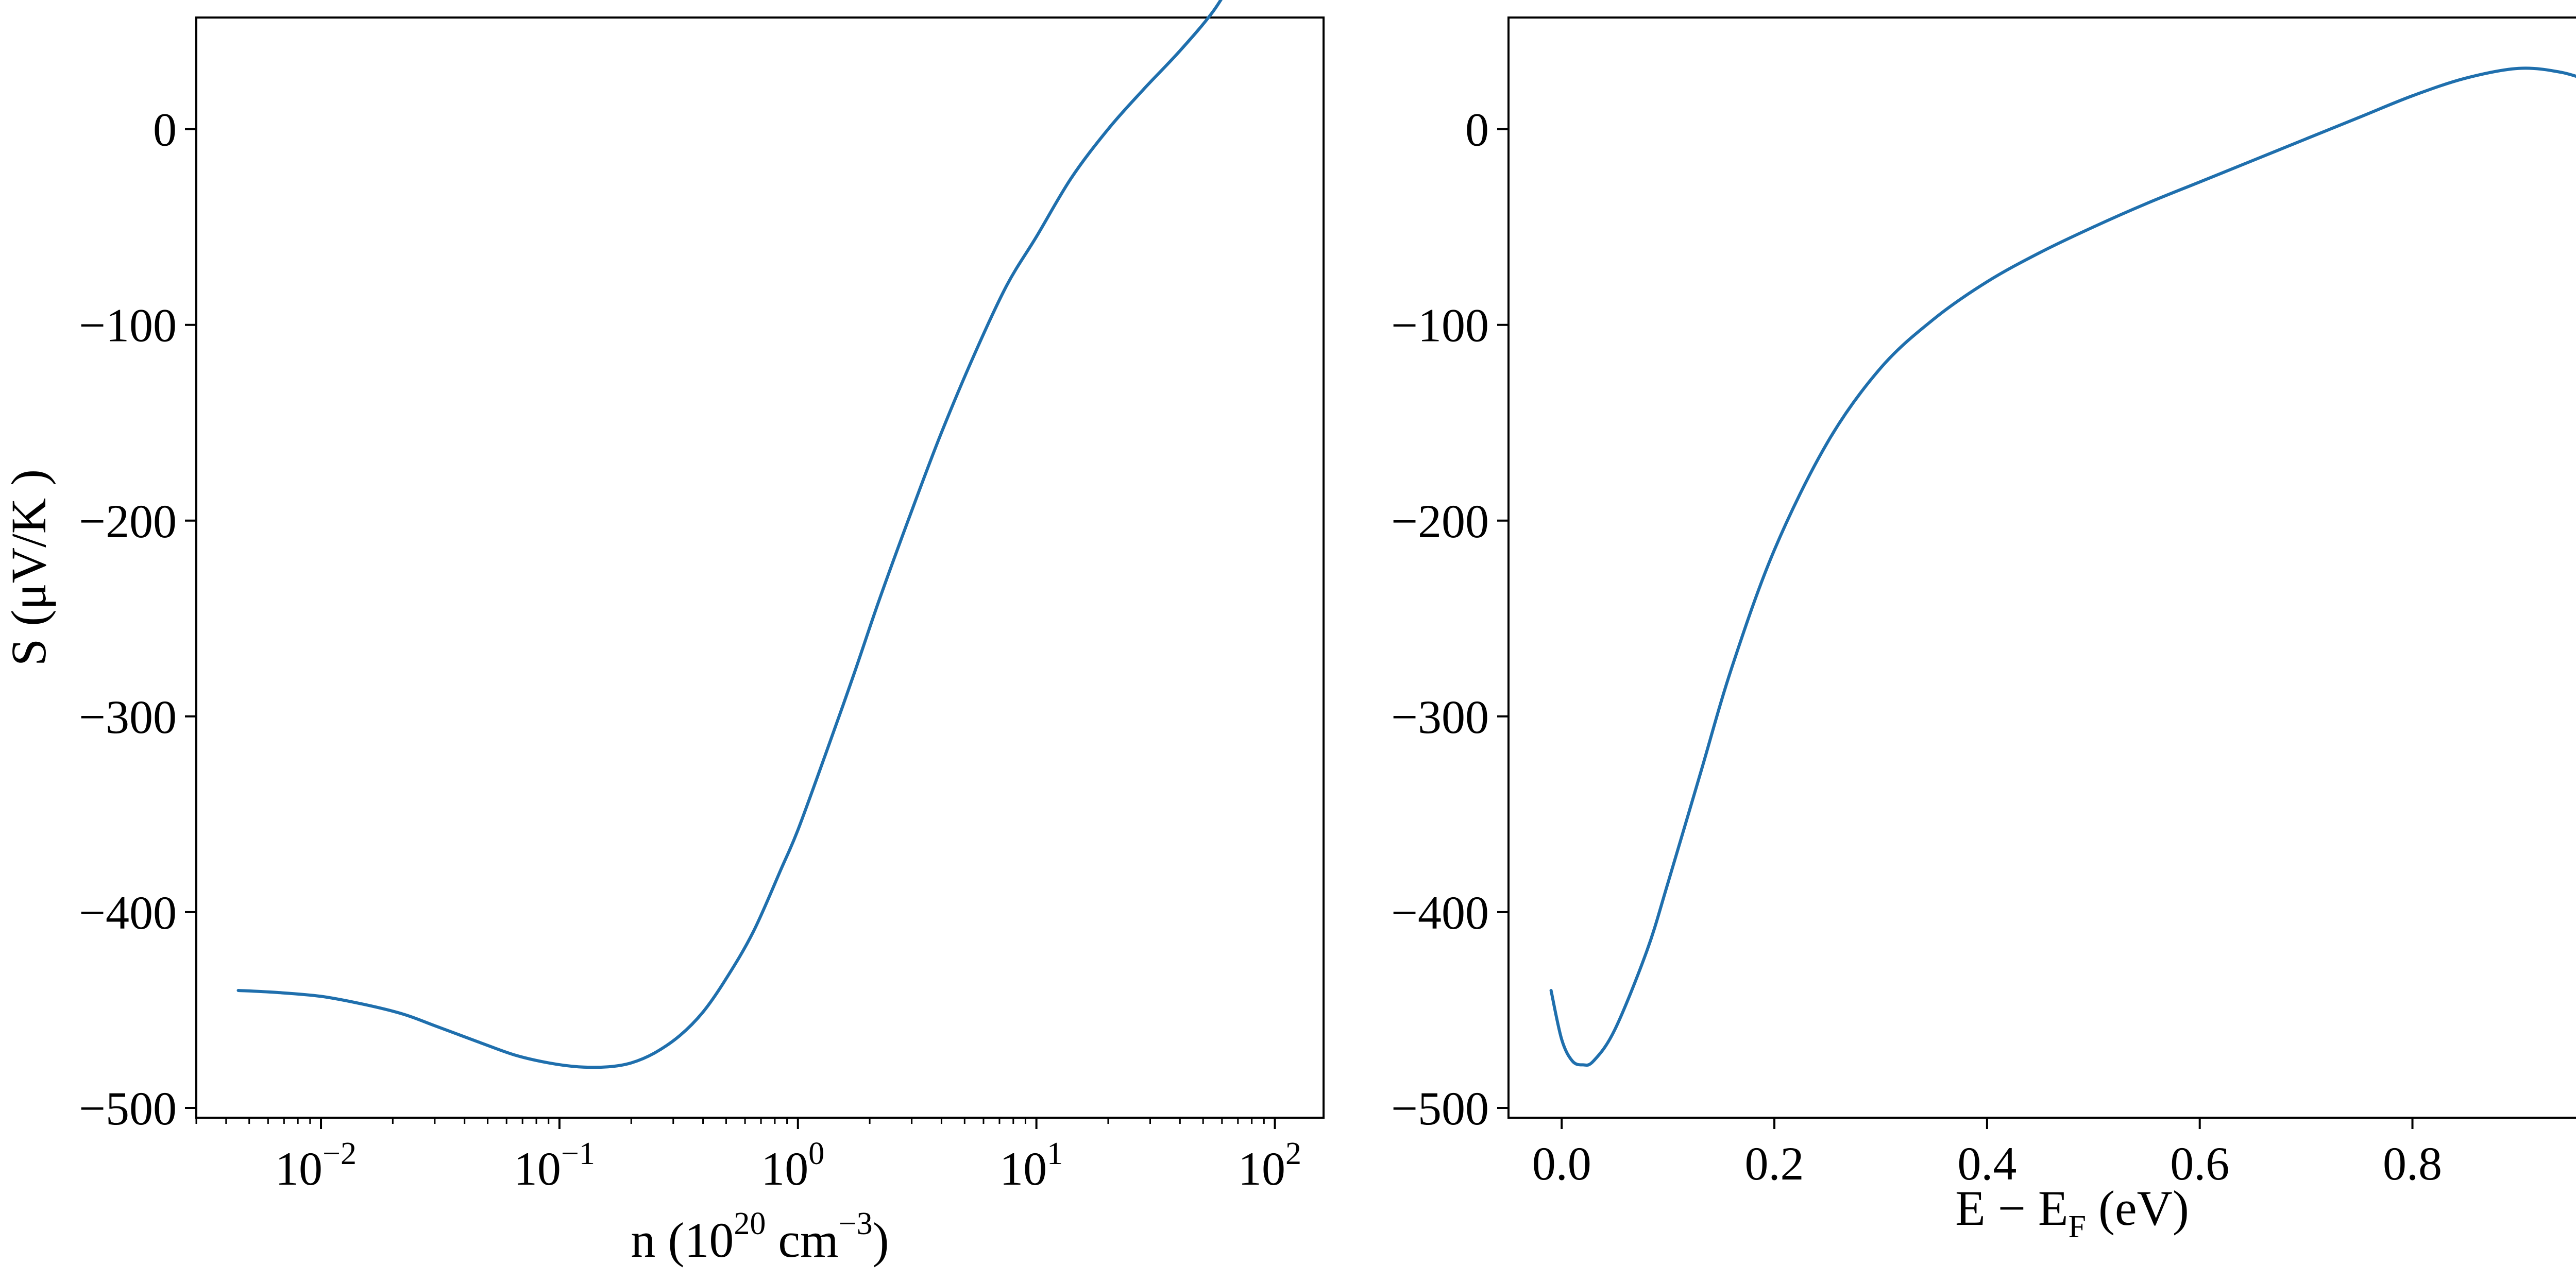 This screenshot has height=1282, width=2576. Describe the element at coordinates (1269, 1165) in the screenshot. I see `left-x-tick-label: 10²` at that location.